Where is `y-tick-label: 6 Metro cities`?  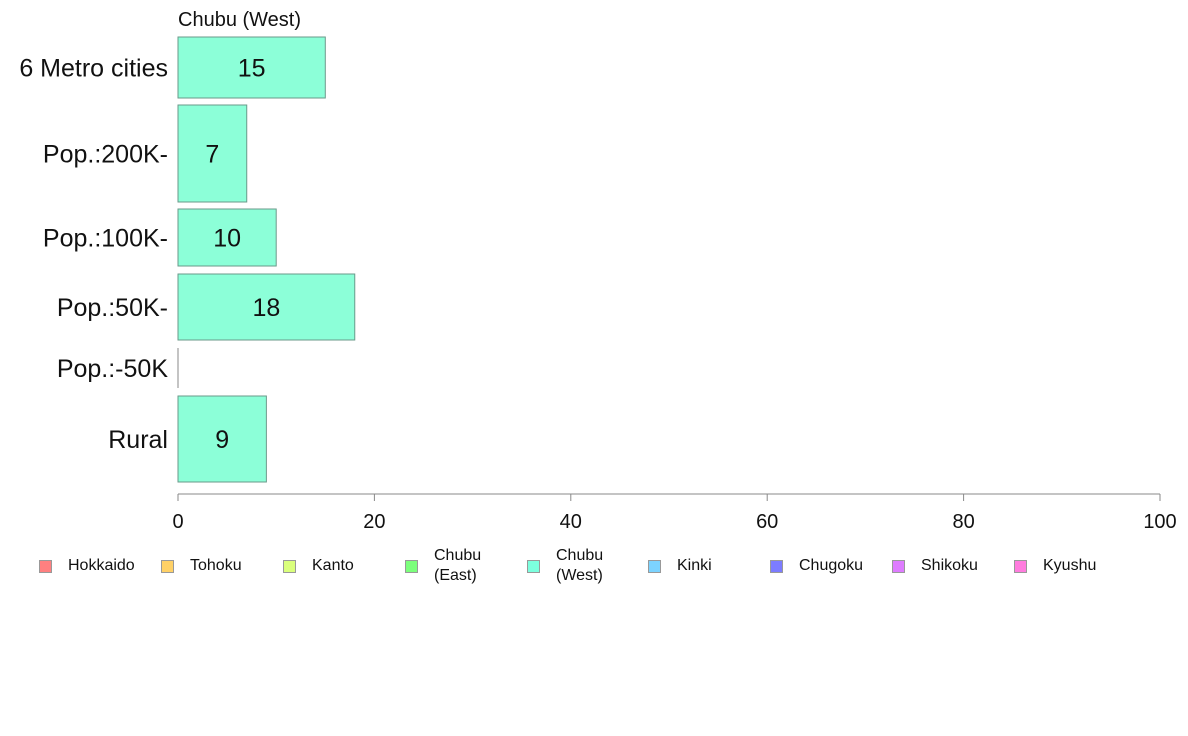
y-tick-label: 6 Metro cities is located at coordinates (93, 69).